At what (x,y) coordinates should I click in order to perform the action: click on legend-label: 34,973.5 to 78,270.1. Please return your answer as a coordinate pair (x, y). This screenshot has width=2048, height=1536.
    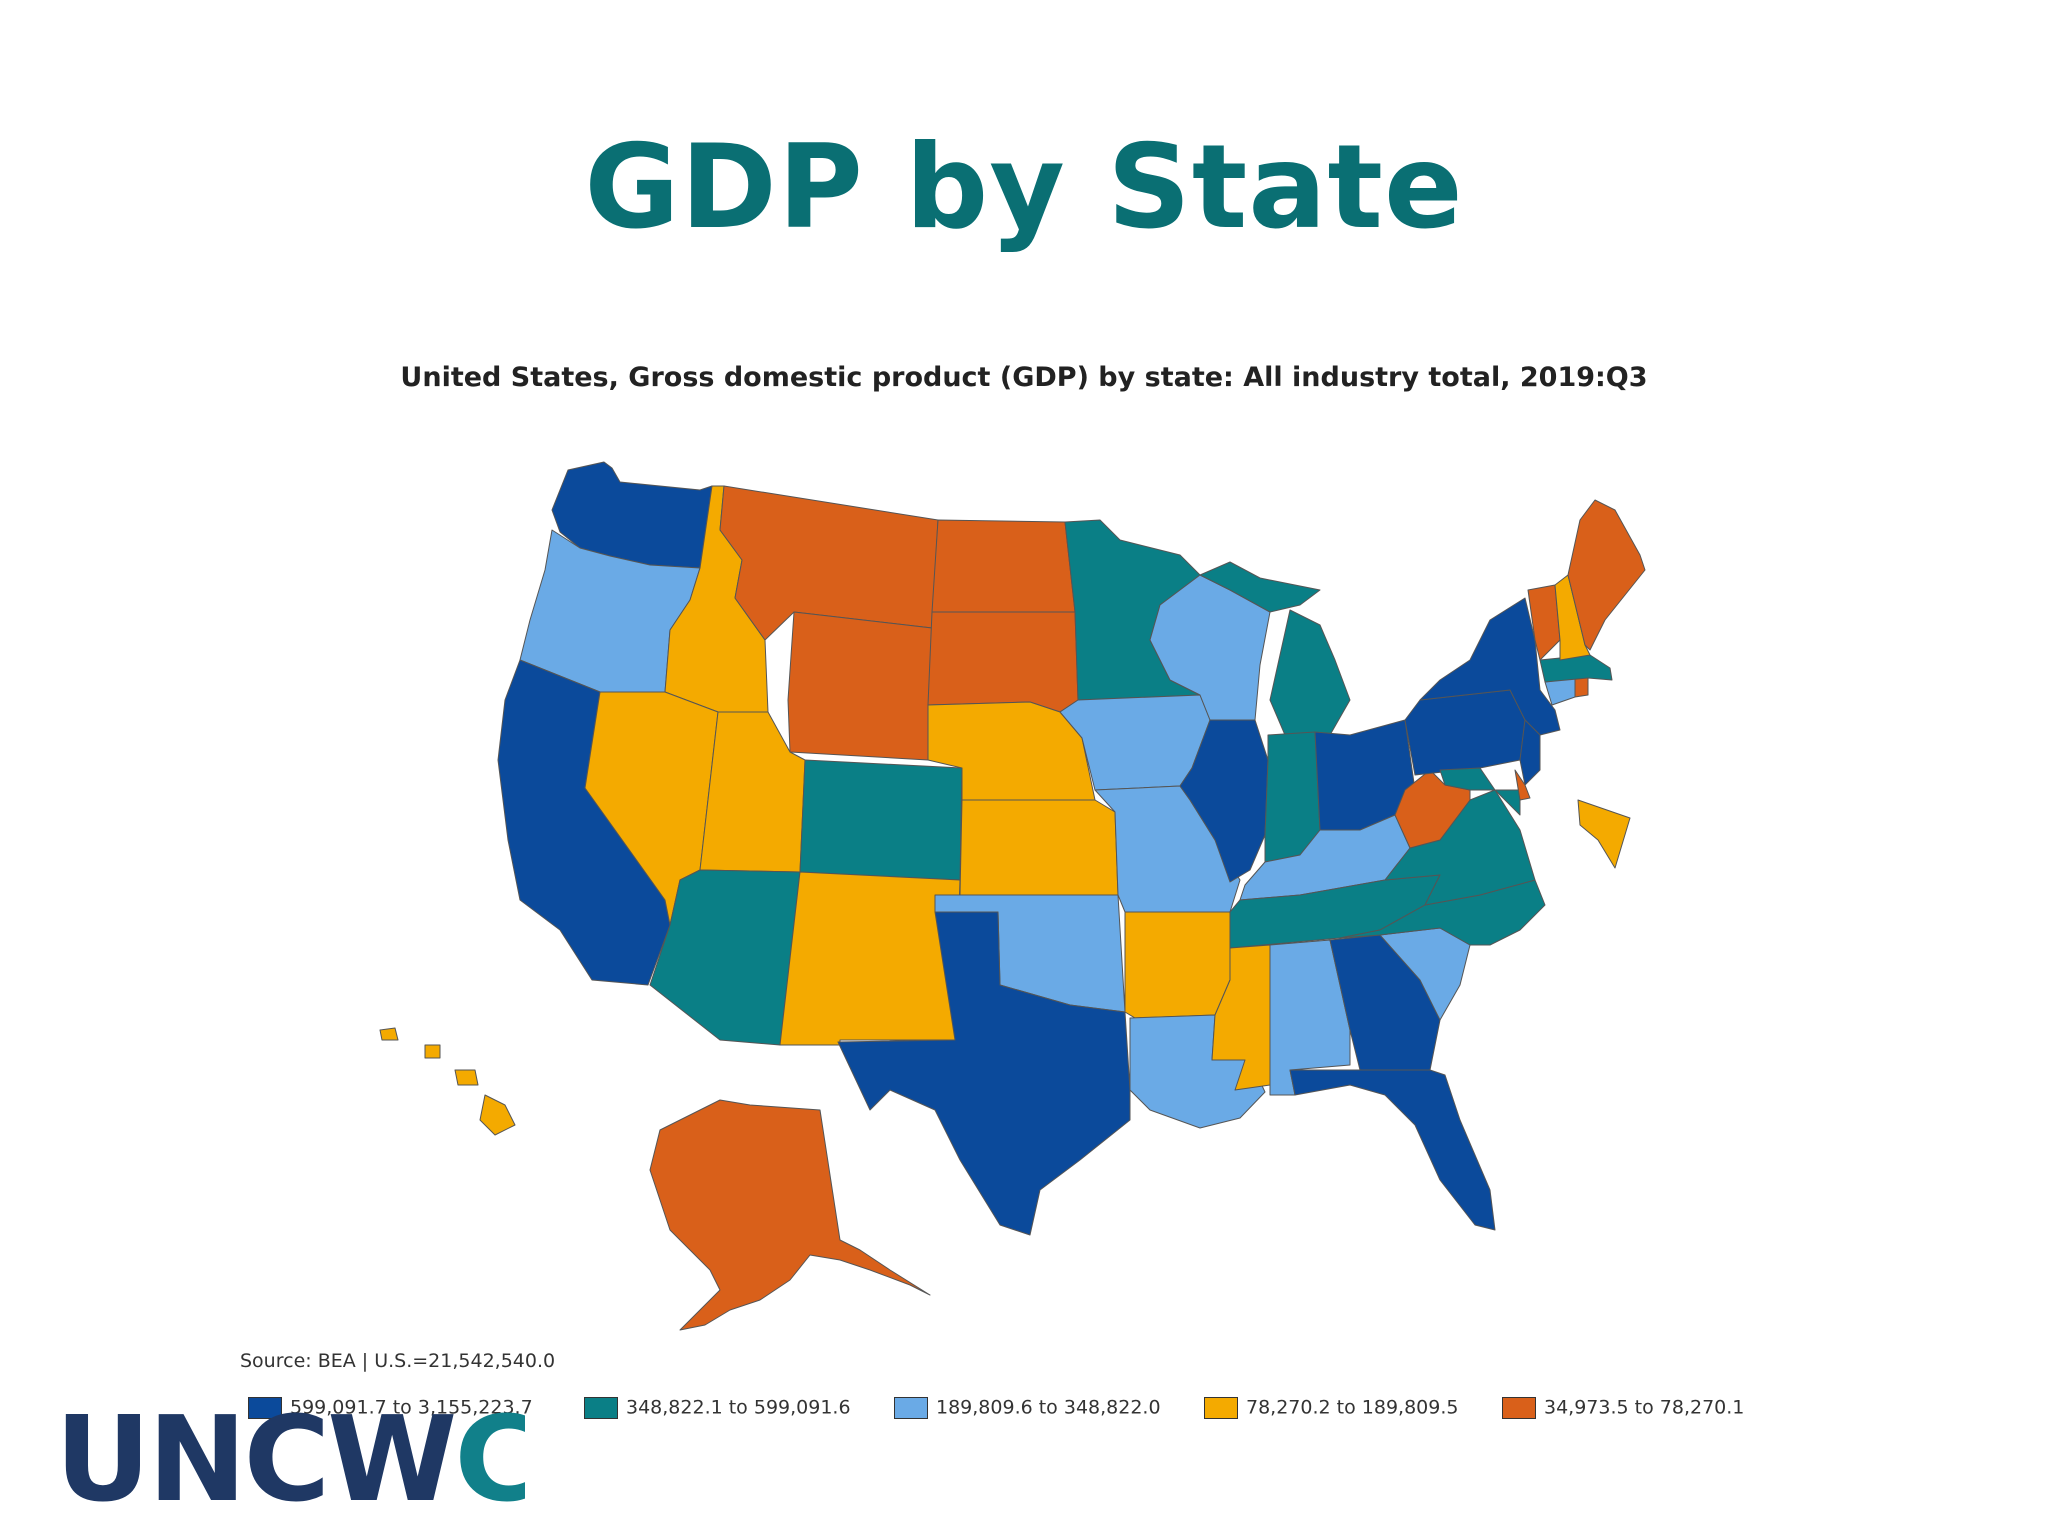
    Looking at the image, I should click on (1644, 1407).